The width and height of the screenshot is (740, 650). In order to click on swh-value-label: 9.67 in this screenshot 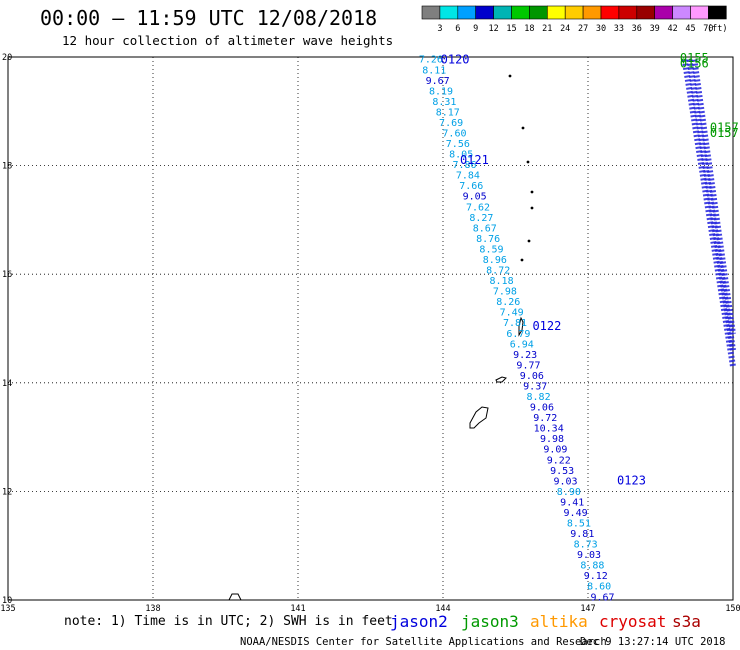, I will do `click(438, 81)`.